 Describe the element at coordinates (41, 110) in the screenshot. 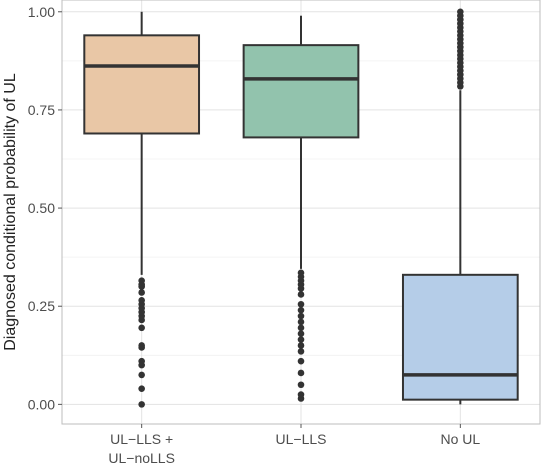

I see `y-tick-label: 0.75` at that location.